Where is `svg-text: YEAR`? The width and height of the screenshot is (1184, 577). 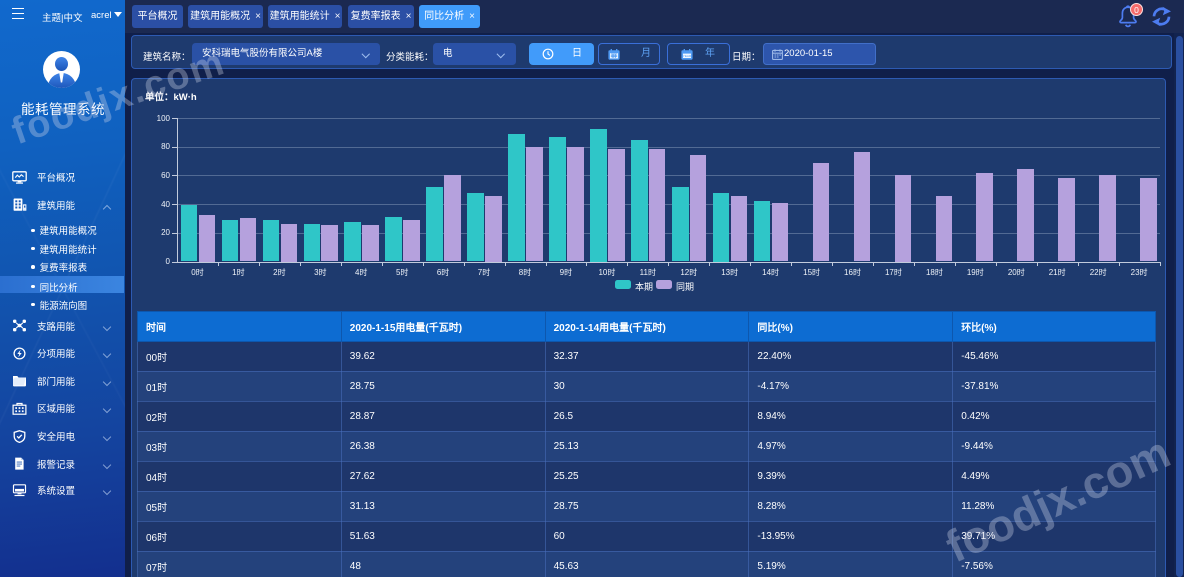 svg-text: YEAR is located at coordinates (687, 56).